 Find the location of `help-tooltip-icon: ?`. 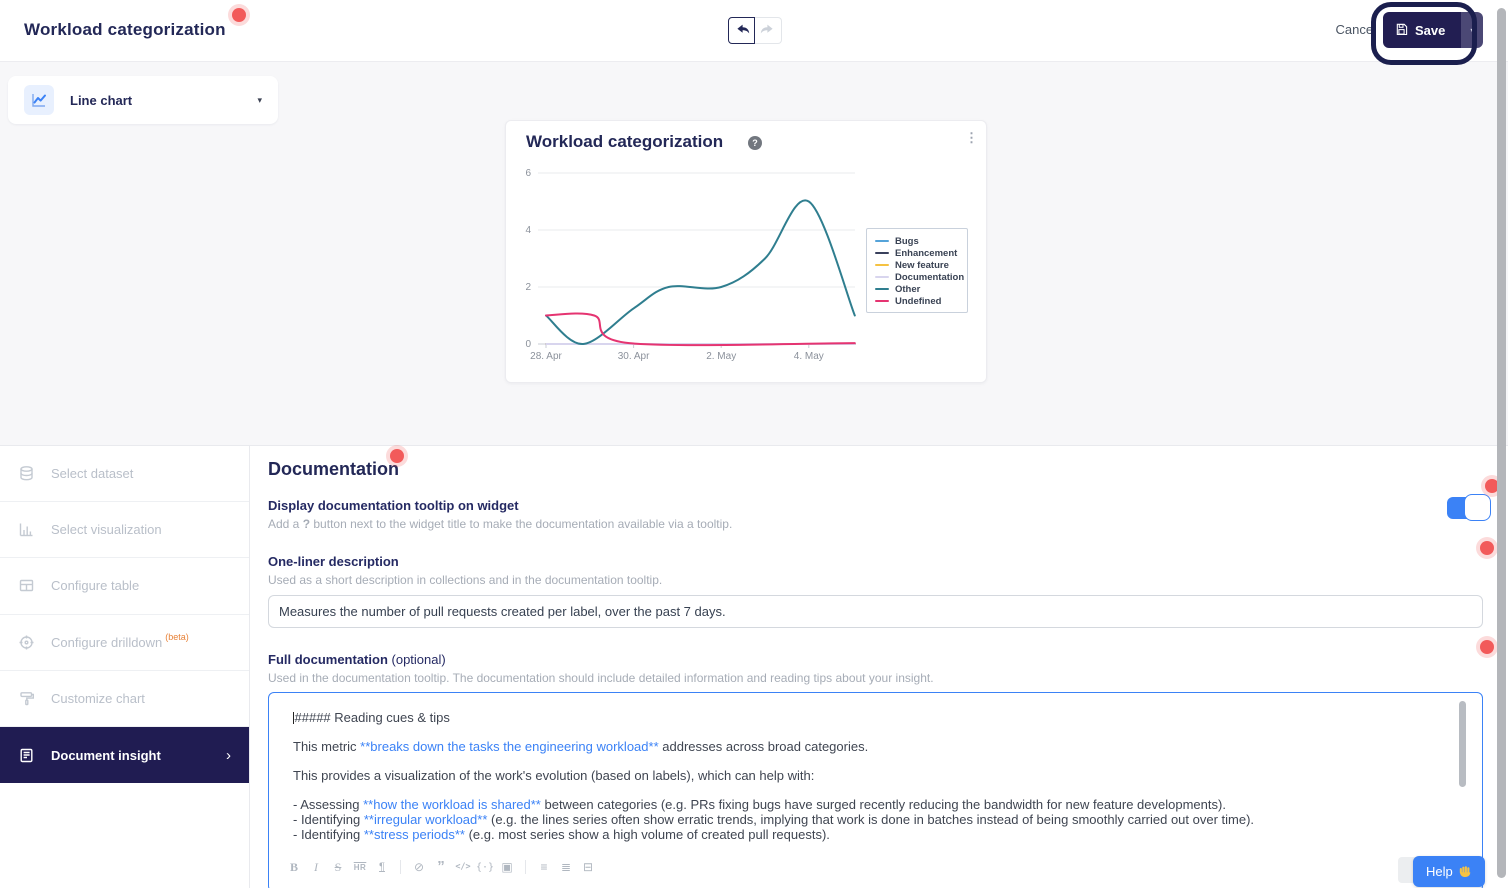

help-tooltip-icon: ? is located at coordinates (755, 143).